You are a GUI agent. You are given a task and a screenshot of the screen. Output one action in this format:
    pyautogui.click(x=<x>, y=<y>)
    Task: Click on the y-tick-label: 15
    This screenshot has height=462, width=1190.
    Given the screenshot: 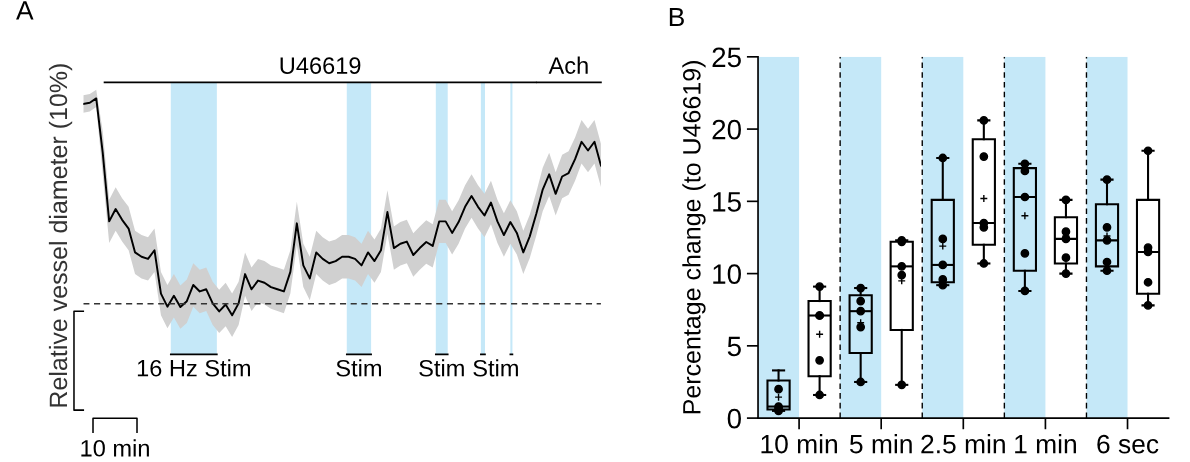 What is the action you would take?
    pyautogui.click(x=727, y=202)
    